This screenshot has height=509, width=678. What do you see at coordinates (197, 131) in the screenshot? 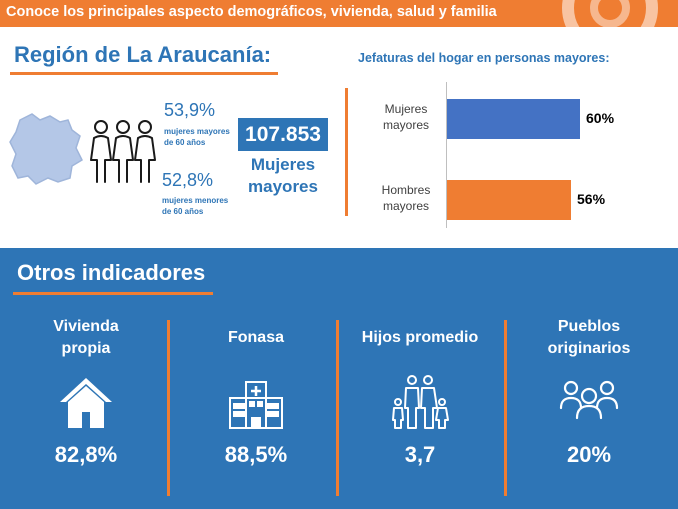
I see `stat-older-women-label-line1: mujeres mayores` at bounding box center [197, 131].